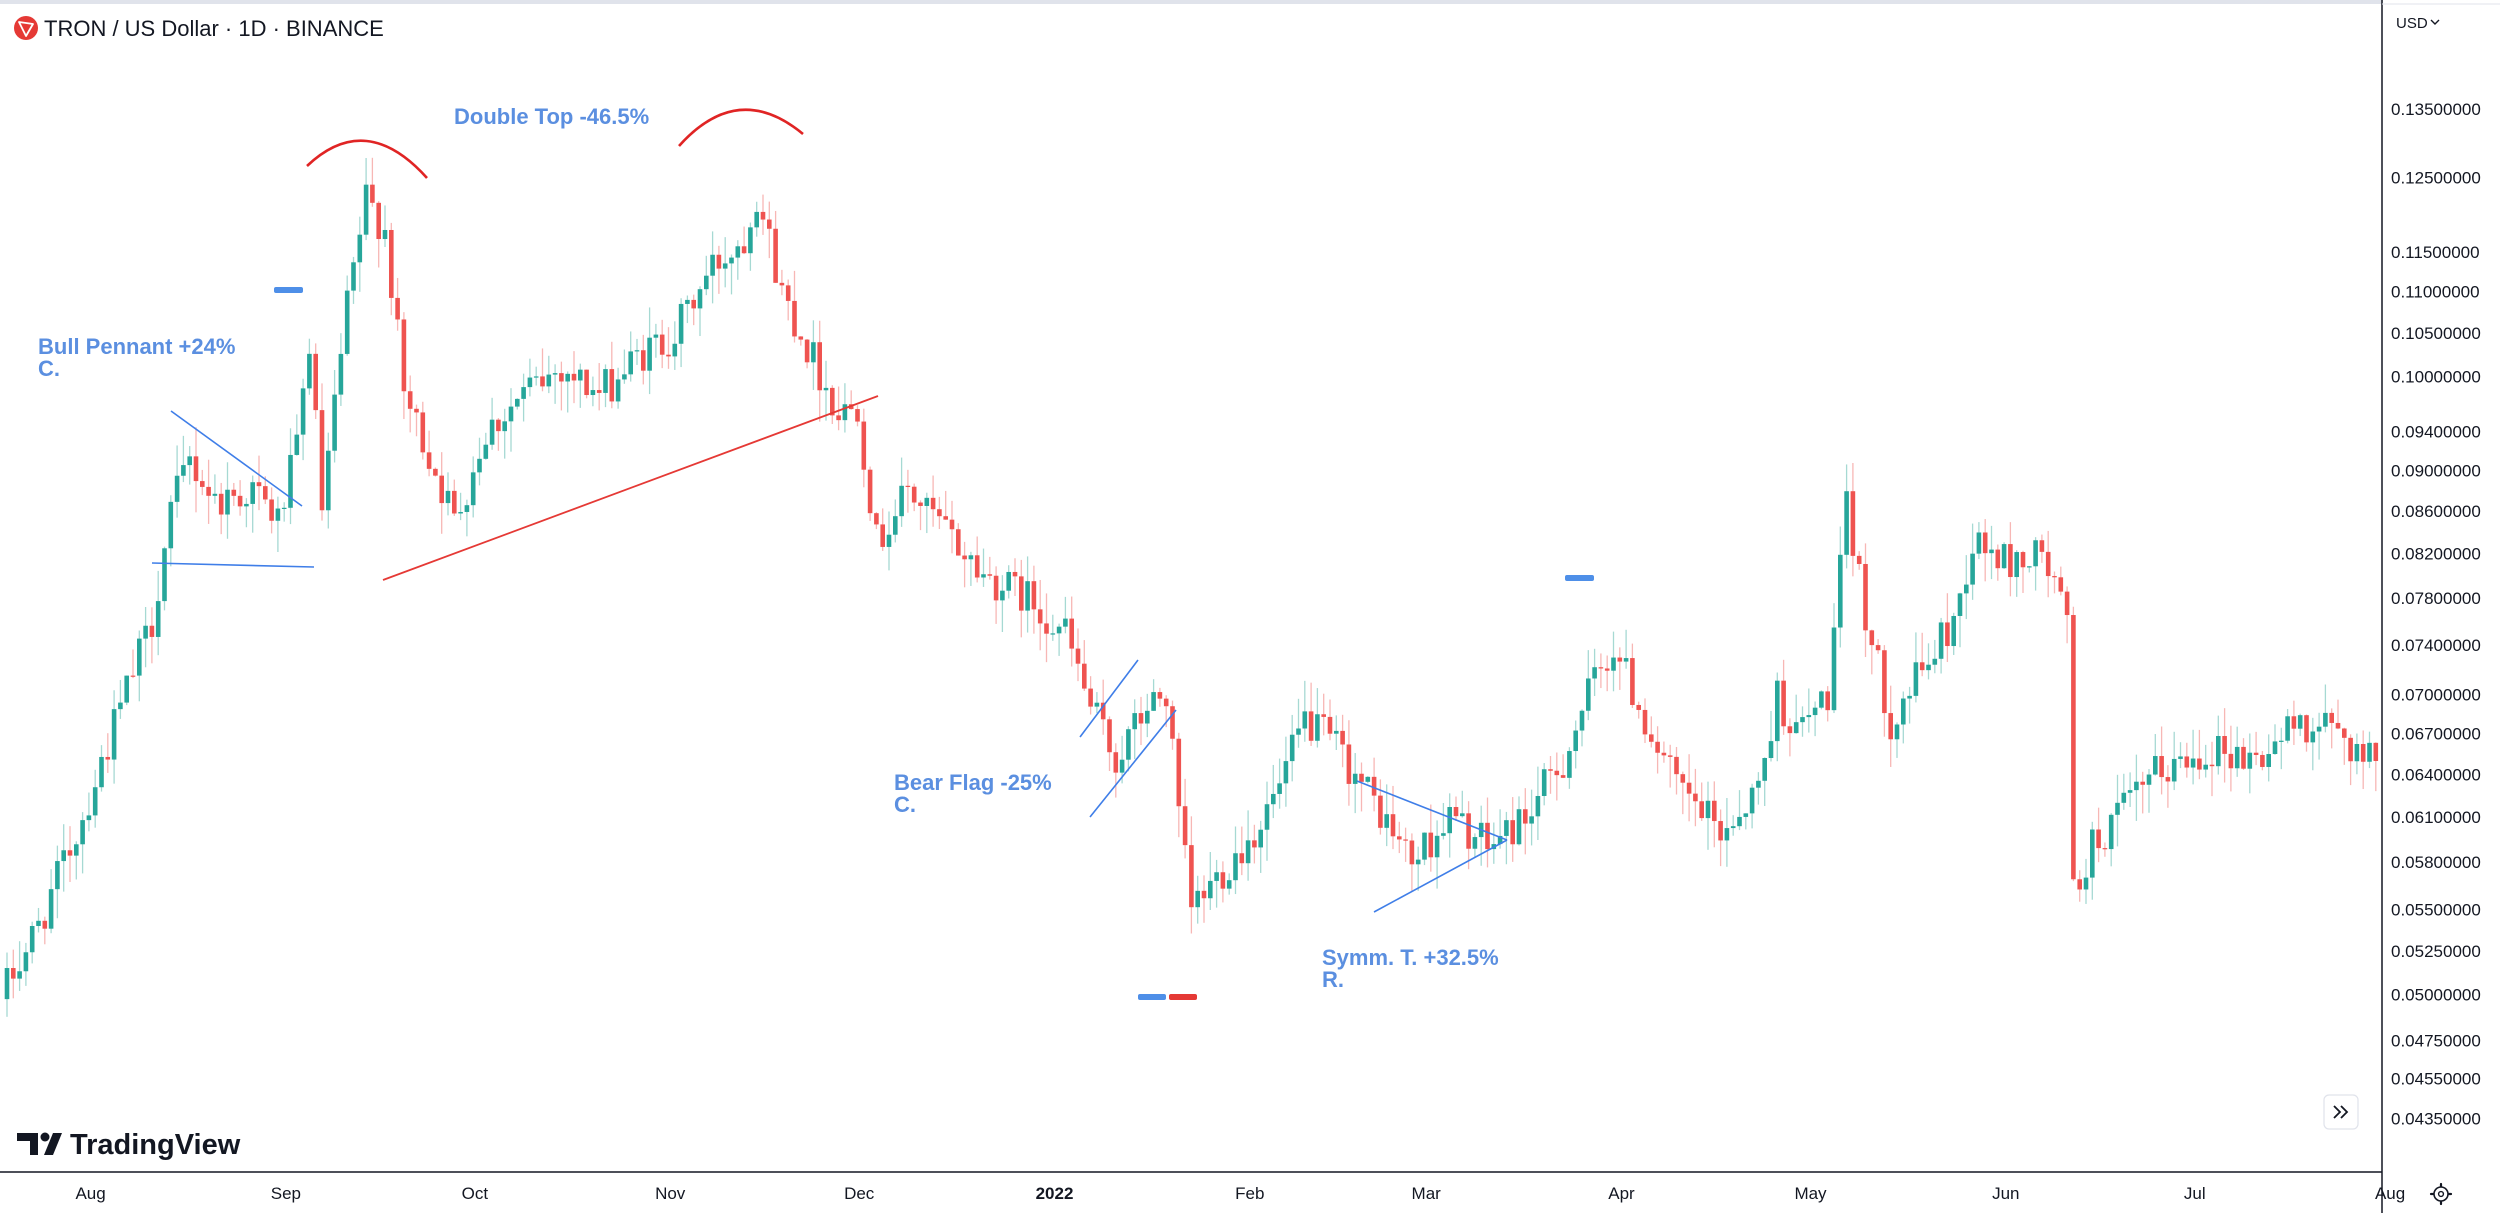 The height and width of the screenshot is (1213, 2500). What do you see at coordinates (1226, 1188) in the screenshot?
I see `time-scale: Aug Sep Oct Nov Dec 2022 Feb Mar Apr May Jun Jul Aug` at bounding box center [1226, 1188].